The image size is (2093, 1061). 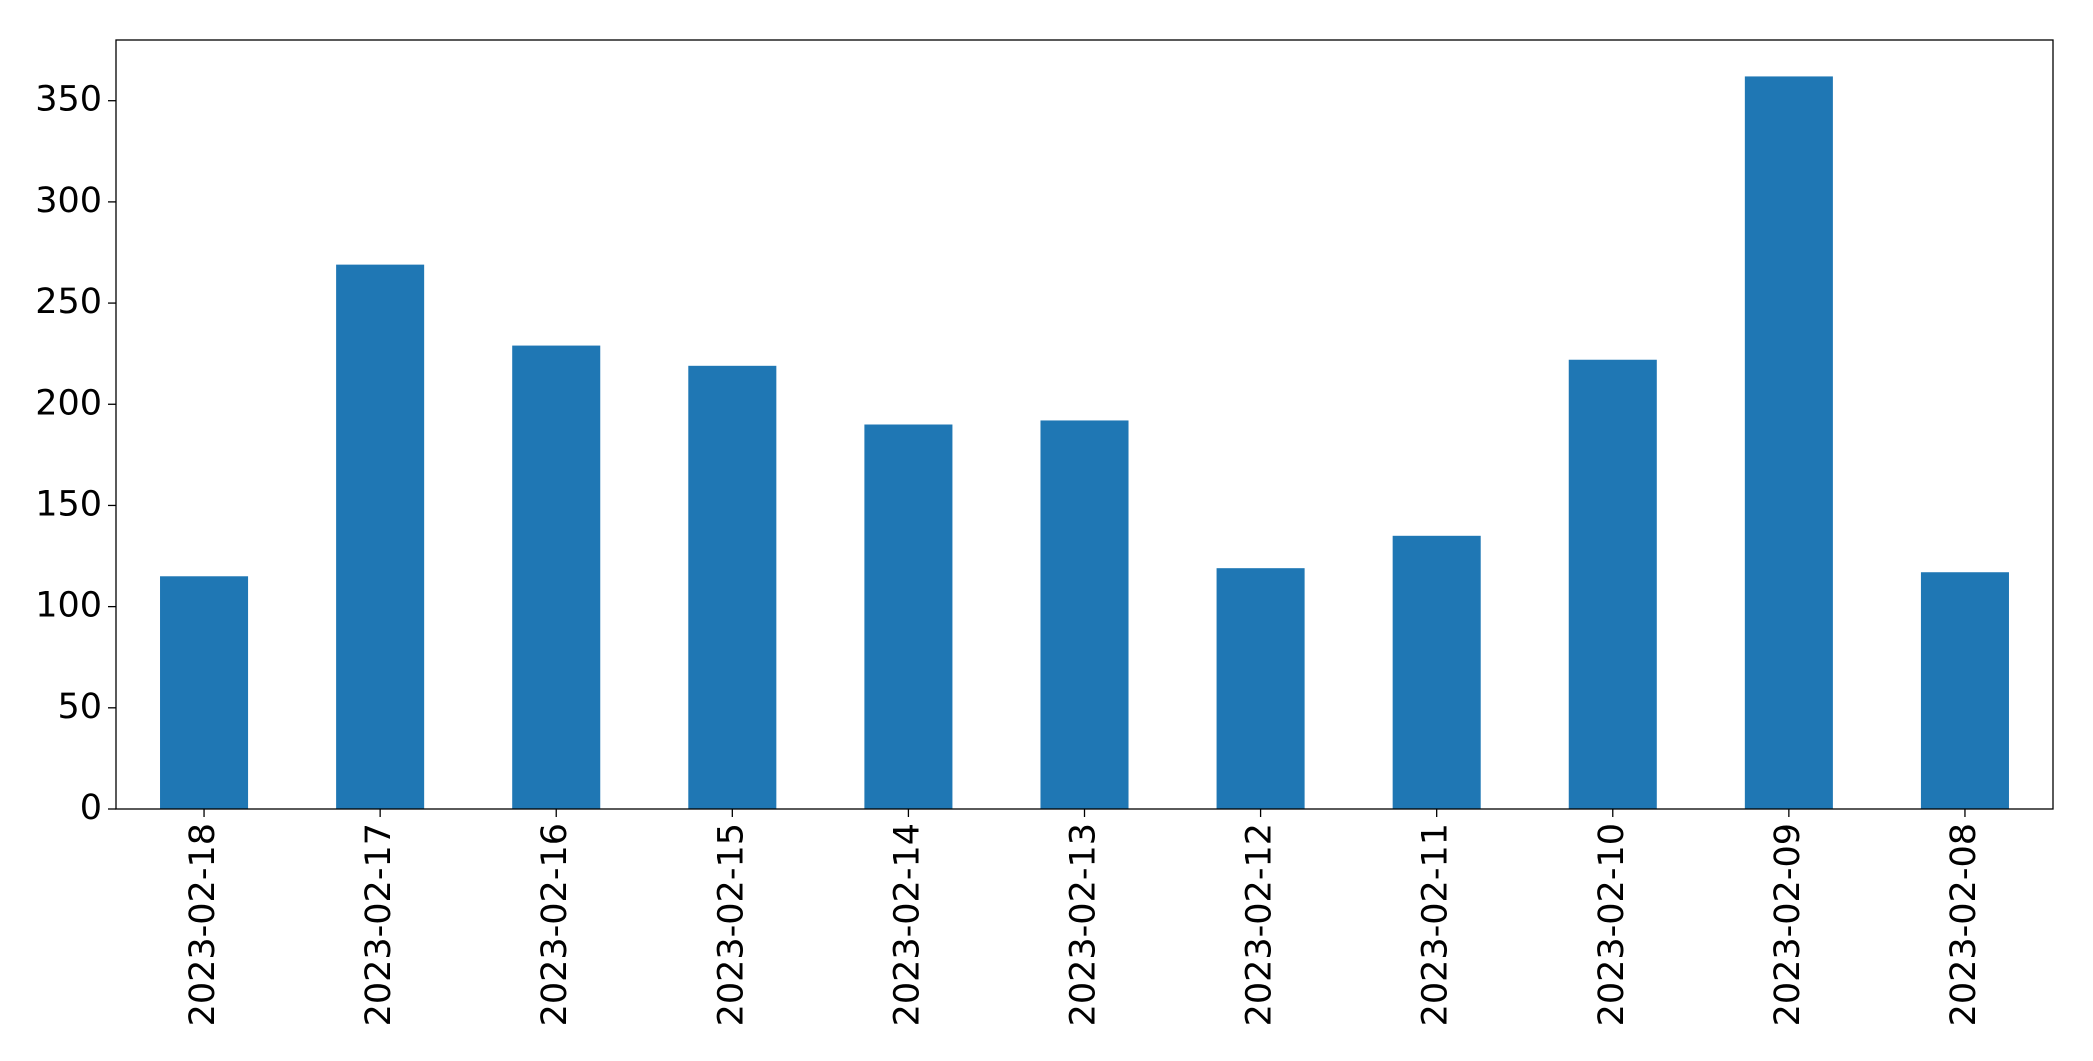 I want to click on x-tick-label: 2023-02-18, so click(x=203, y=924).